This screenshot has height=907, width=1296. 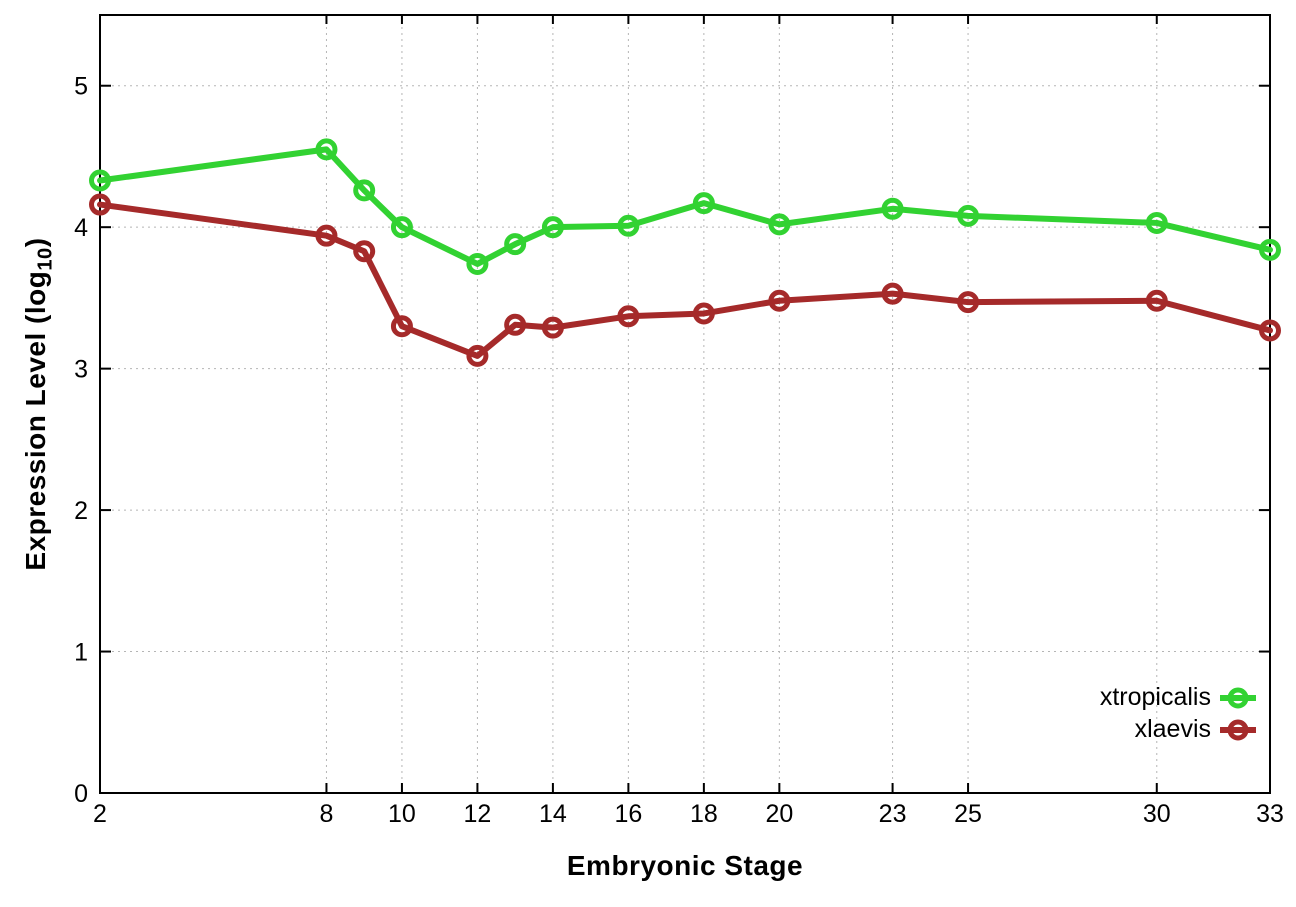 I want to click on legend-label-xlaevis: xlaevis, so click(x=1172, y=729).